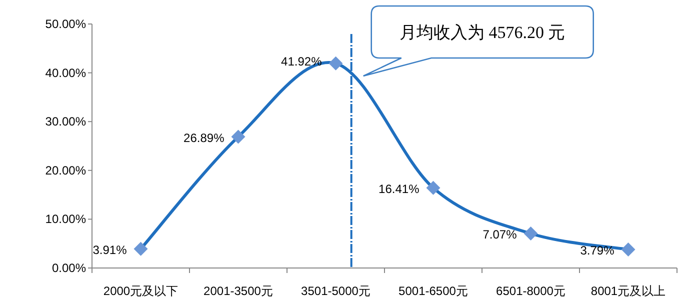  What do you see at coordinates (335, 291) in the screenshot?
I see `x-tick-label: 3501-5000元` at bounding box center [335, 291].